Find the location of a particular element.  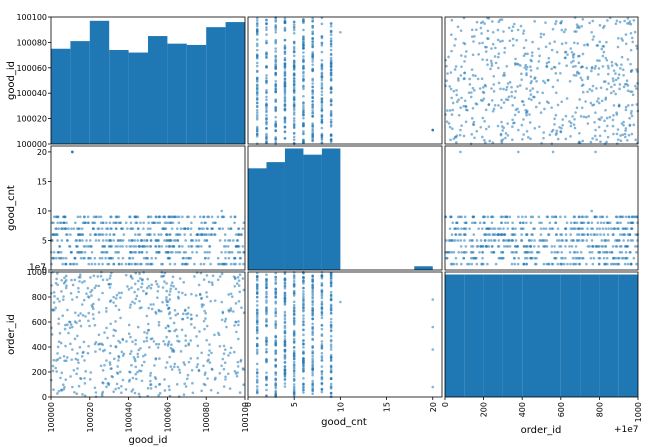

x-tick-label-good_id-100100: 100100 is located at coordinates (245, 417).